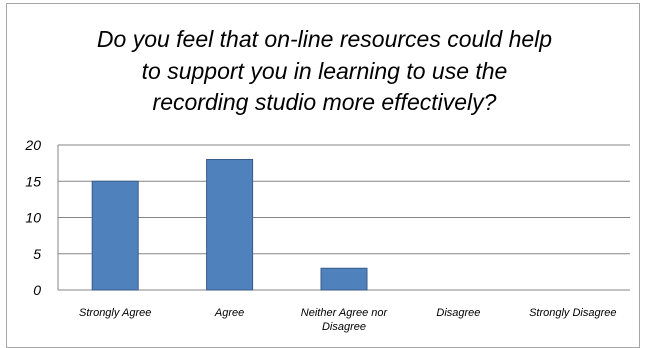 The height and width of the screenshot is (348, 649). What do you see at coordinates (572, 313) in the screenshot?
I see `x-category-label: Strongly Disagree` at bounding box center [572, 313].